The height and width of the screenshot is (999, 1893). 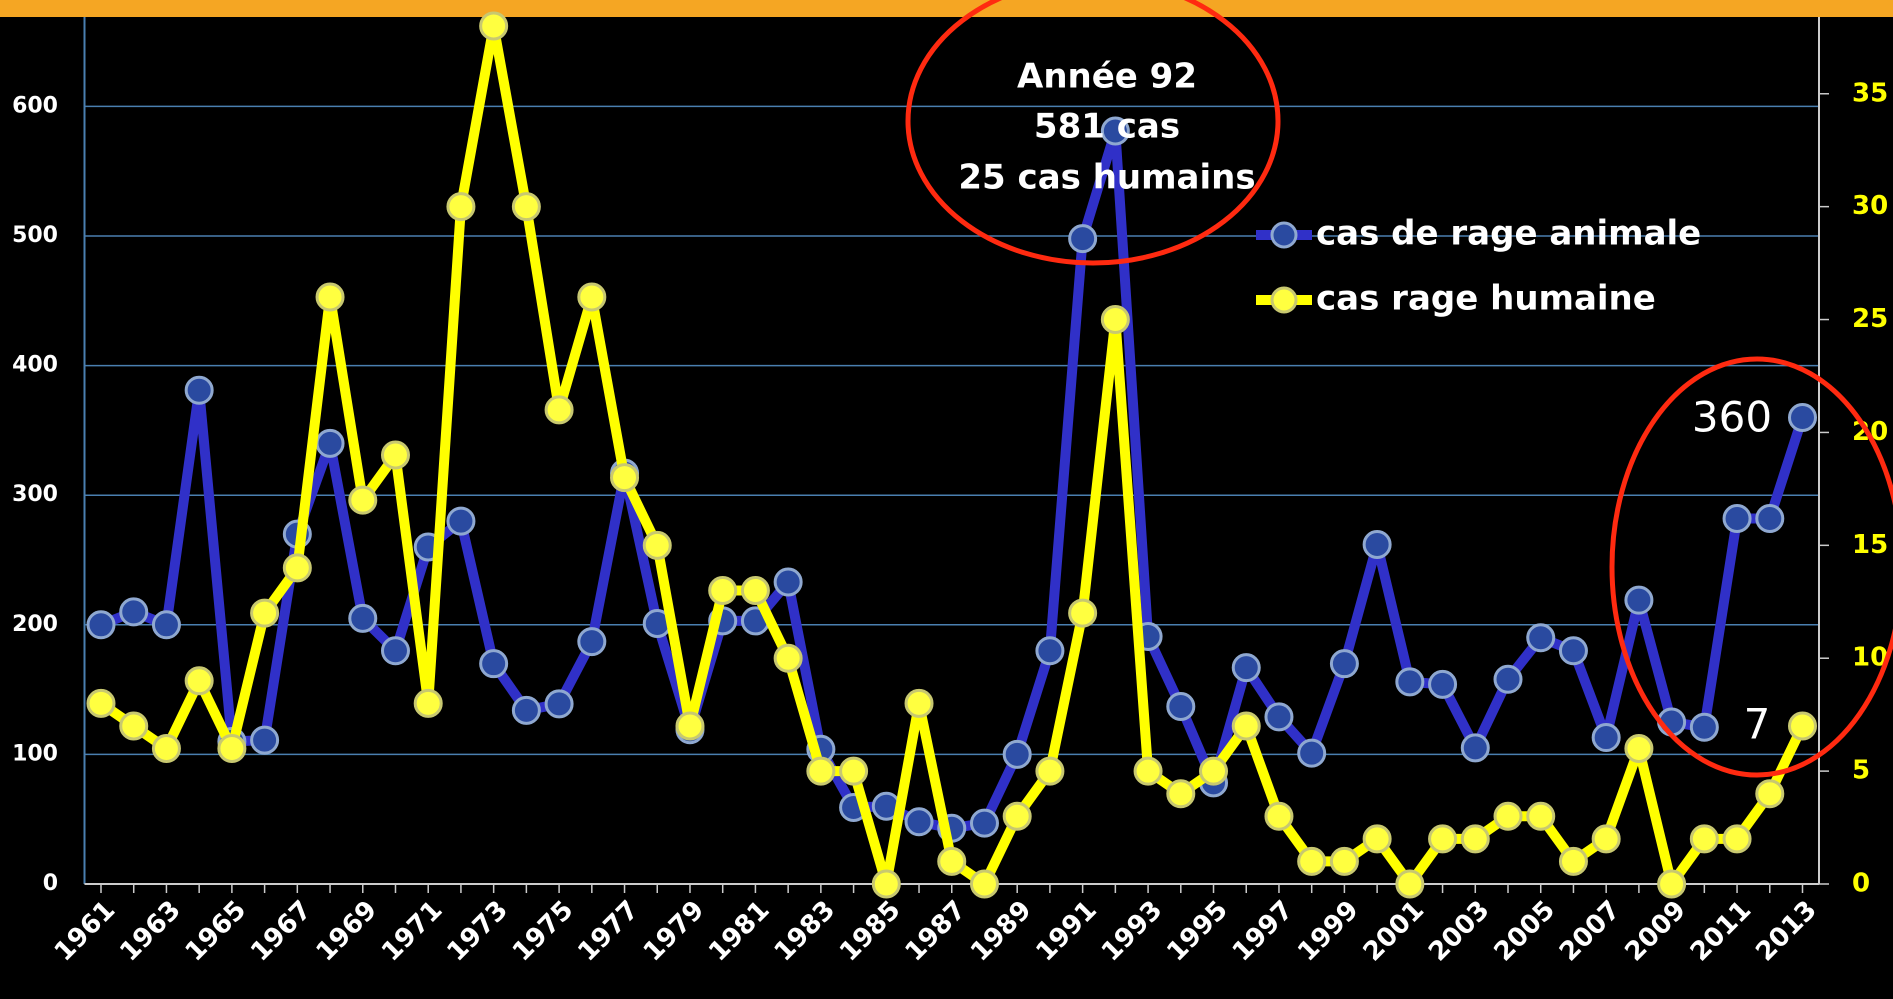 I want to click on y-tick-label: 400, so click(x=35, y=365).